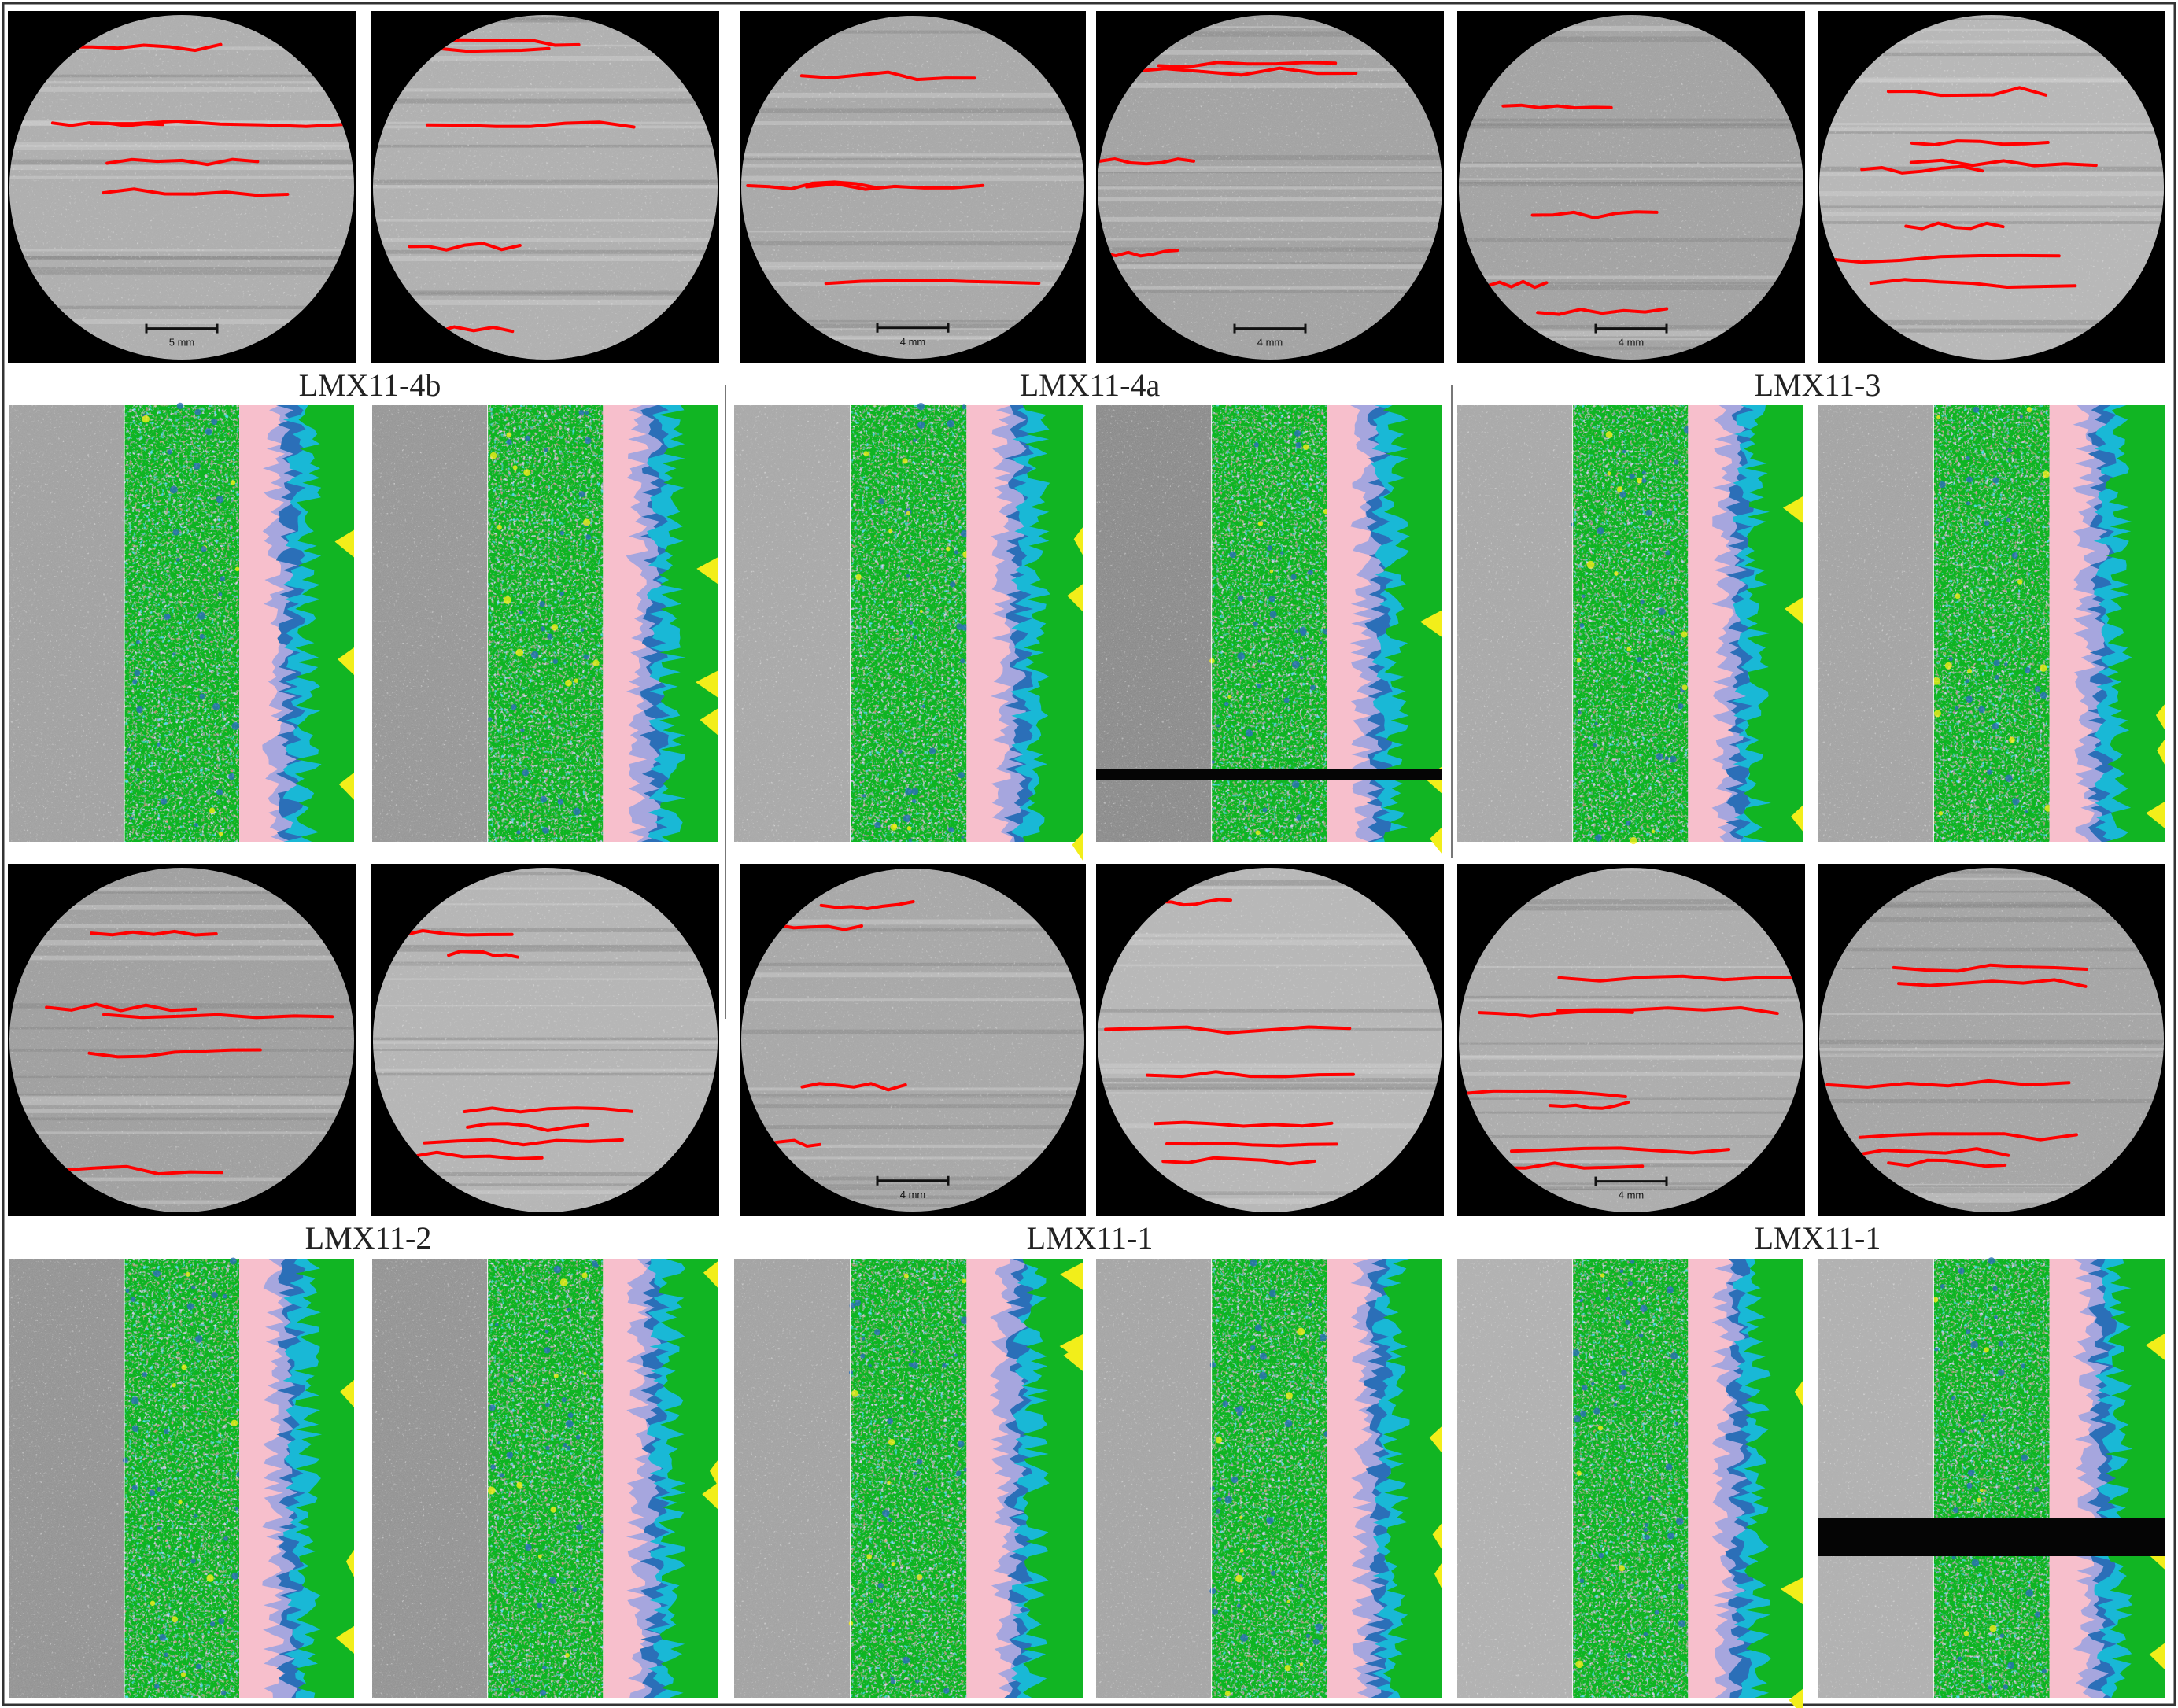 The image size is (2178, 1708). What do you see at coordinates (1818, 385) in the screenshot?
I see `sample-label-lmx11-3: LMX11-3` at bounding box center [1818, 385].